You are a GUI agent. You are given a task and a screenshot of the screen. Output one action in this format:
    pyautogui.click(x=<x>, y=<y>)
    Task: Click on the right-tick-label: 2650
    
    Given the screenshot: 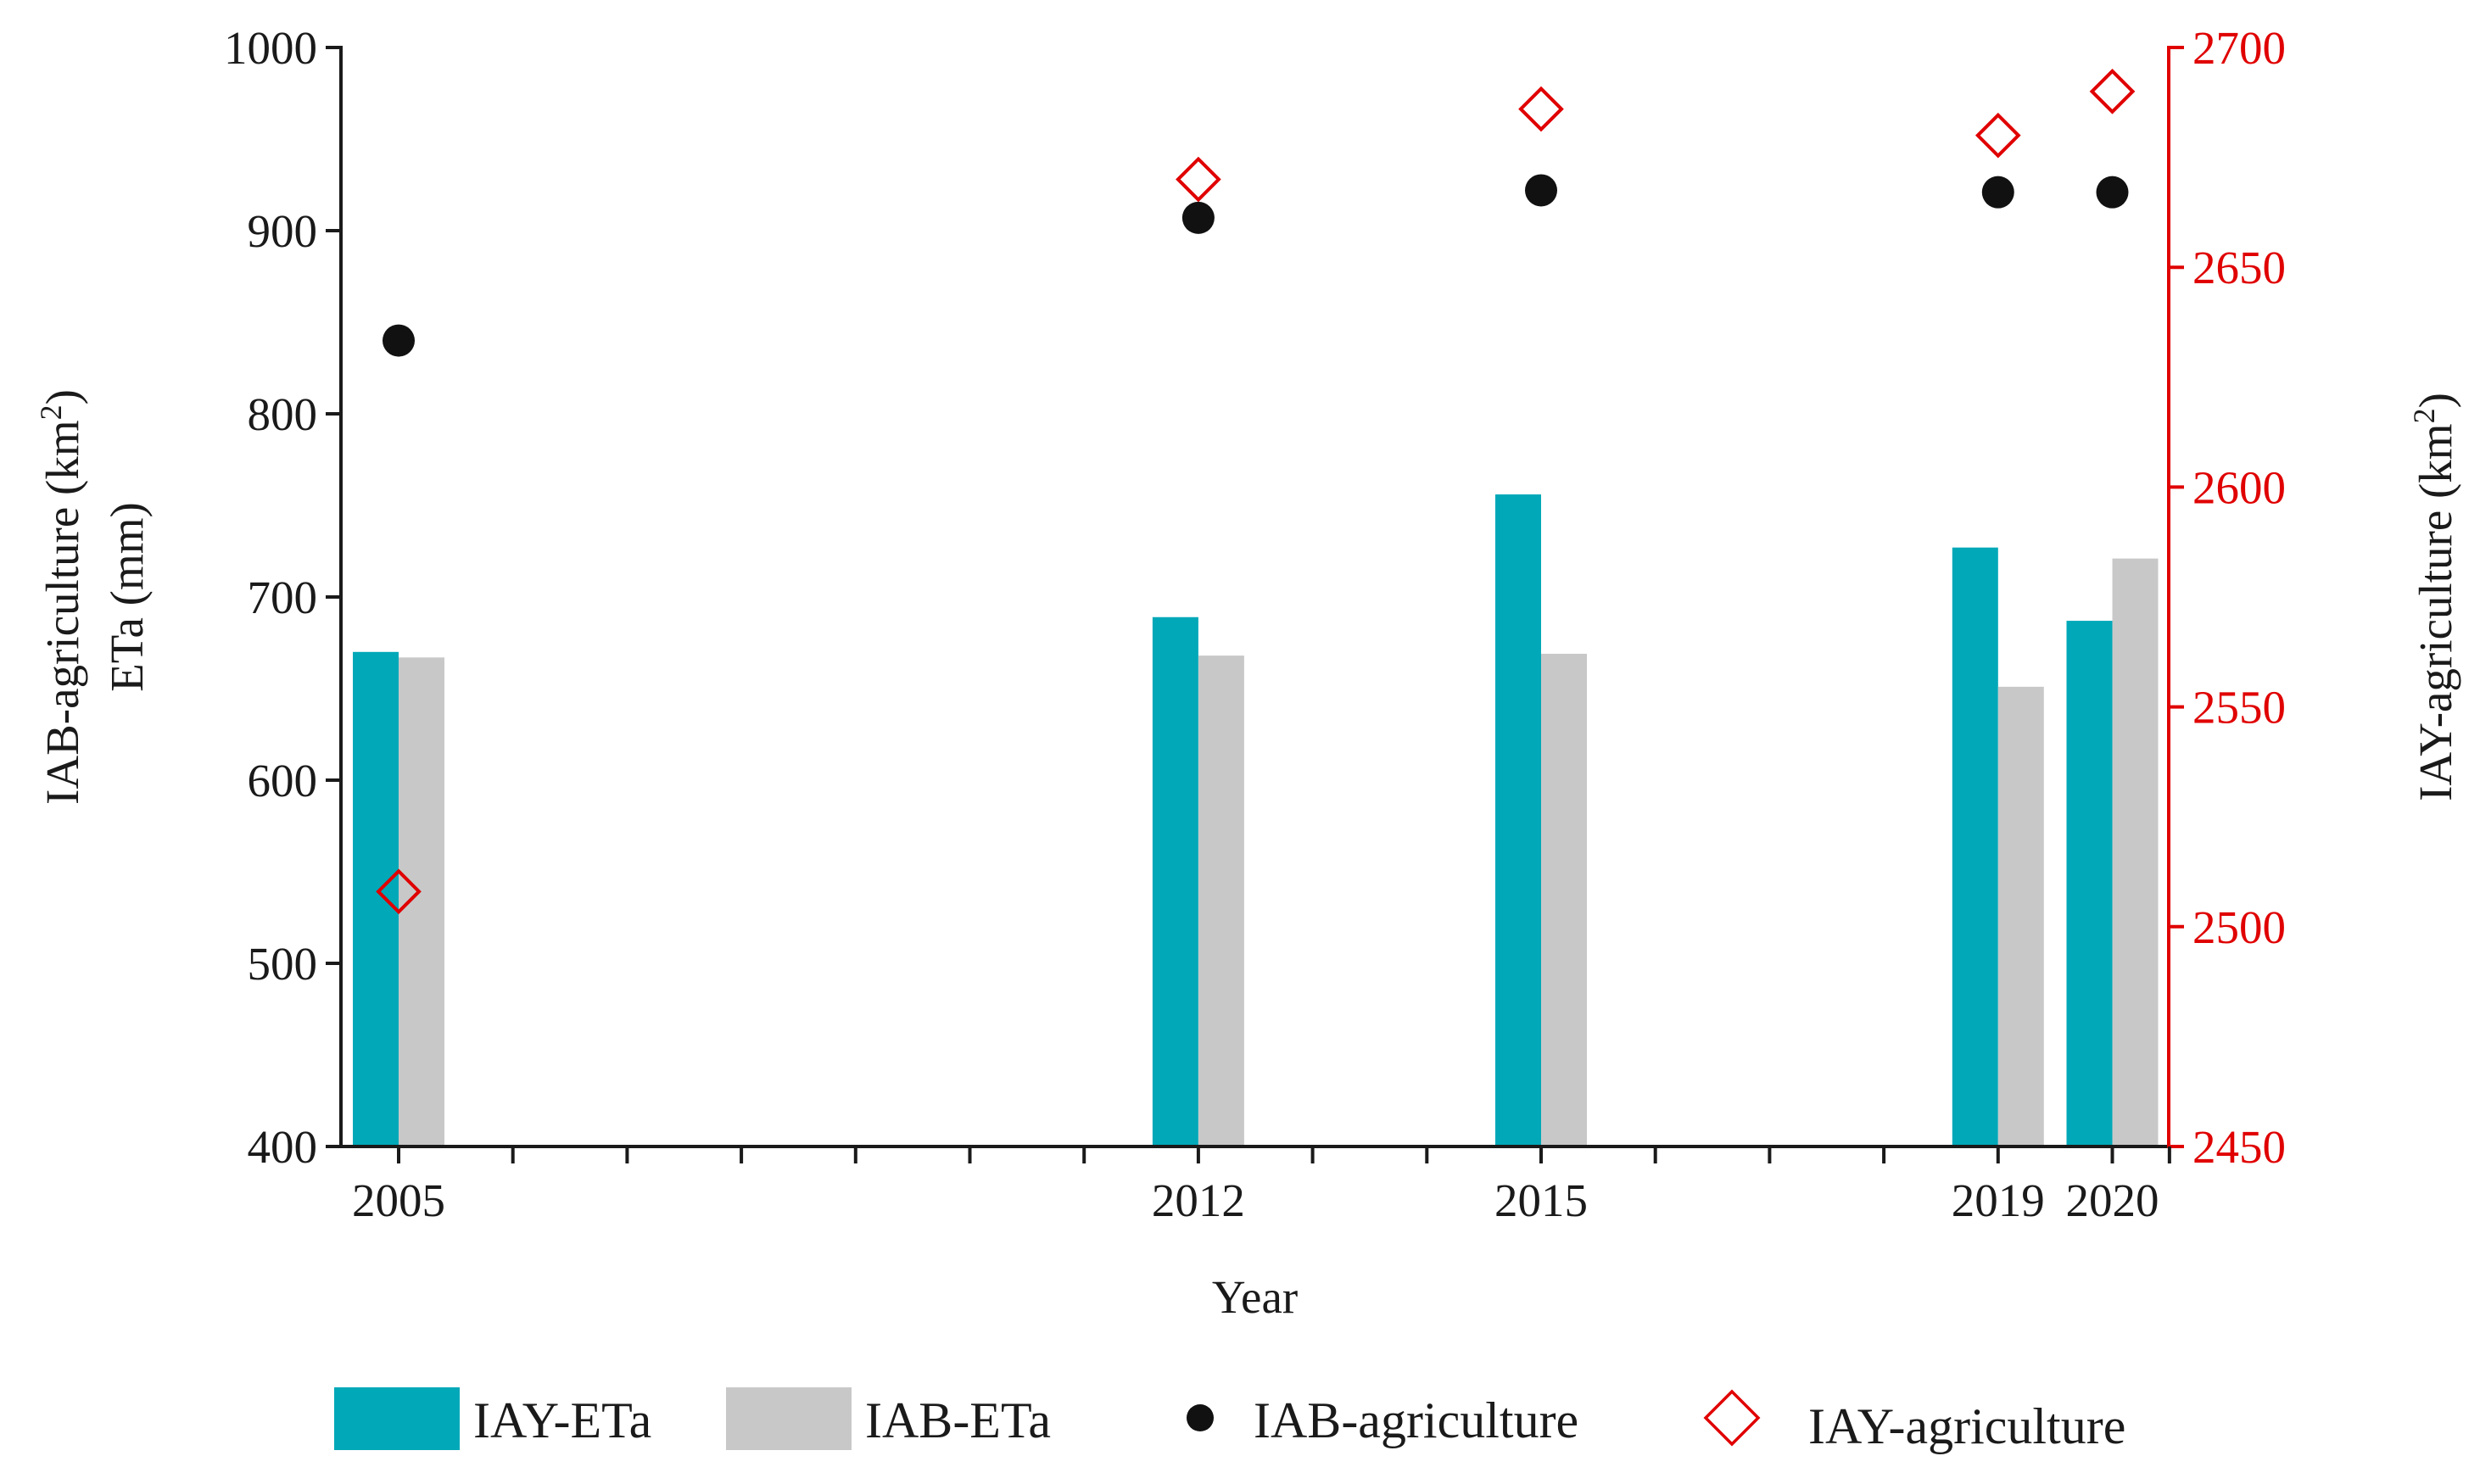 What is the action you would take?
    pyautogui.click(x=2239, y=267)
    